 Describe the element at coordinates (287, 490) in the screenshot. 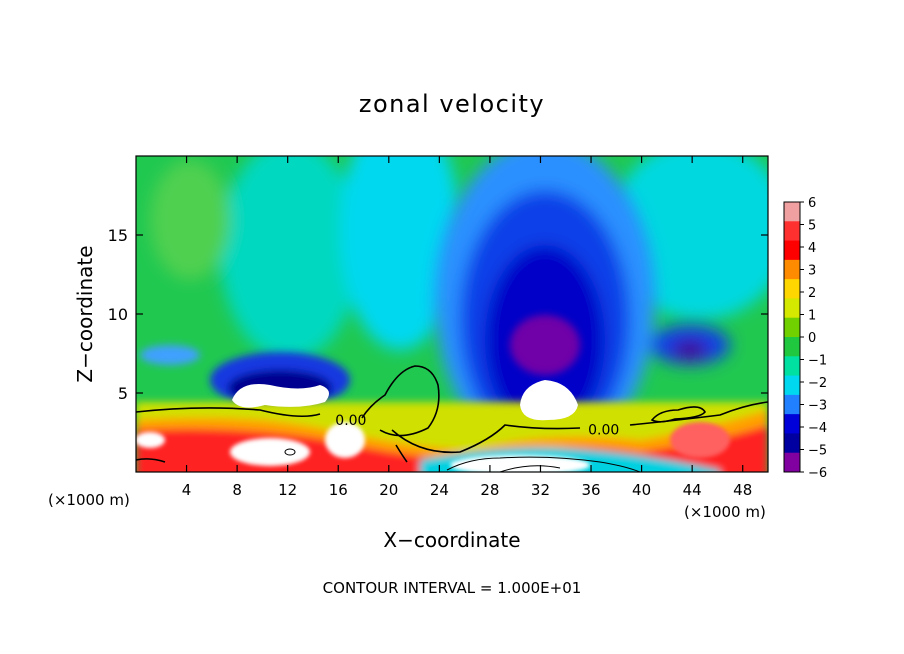

I see `x-tick-label: 12` at that location.